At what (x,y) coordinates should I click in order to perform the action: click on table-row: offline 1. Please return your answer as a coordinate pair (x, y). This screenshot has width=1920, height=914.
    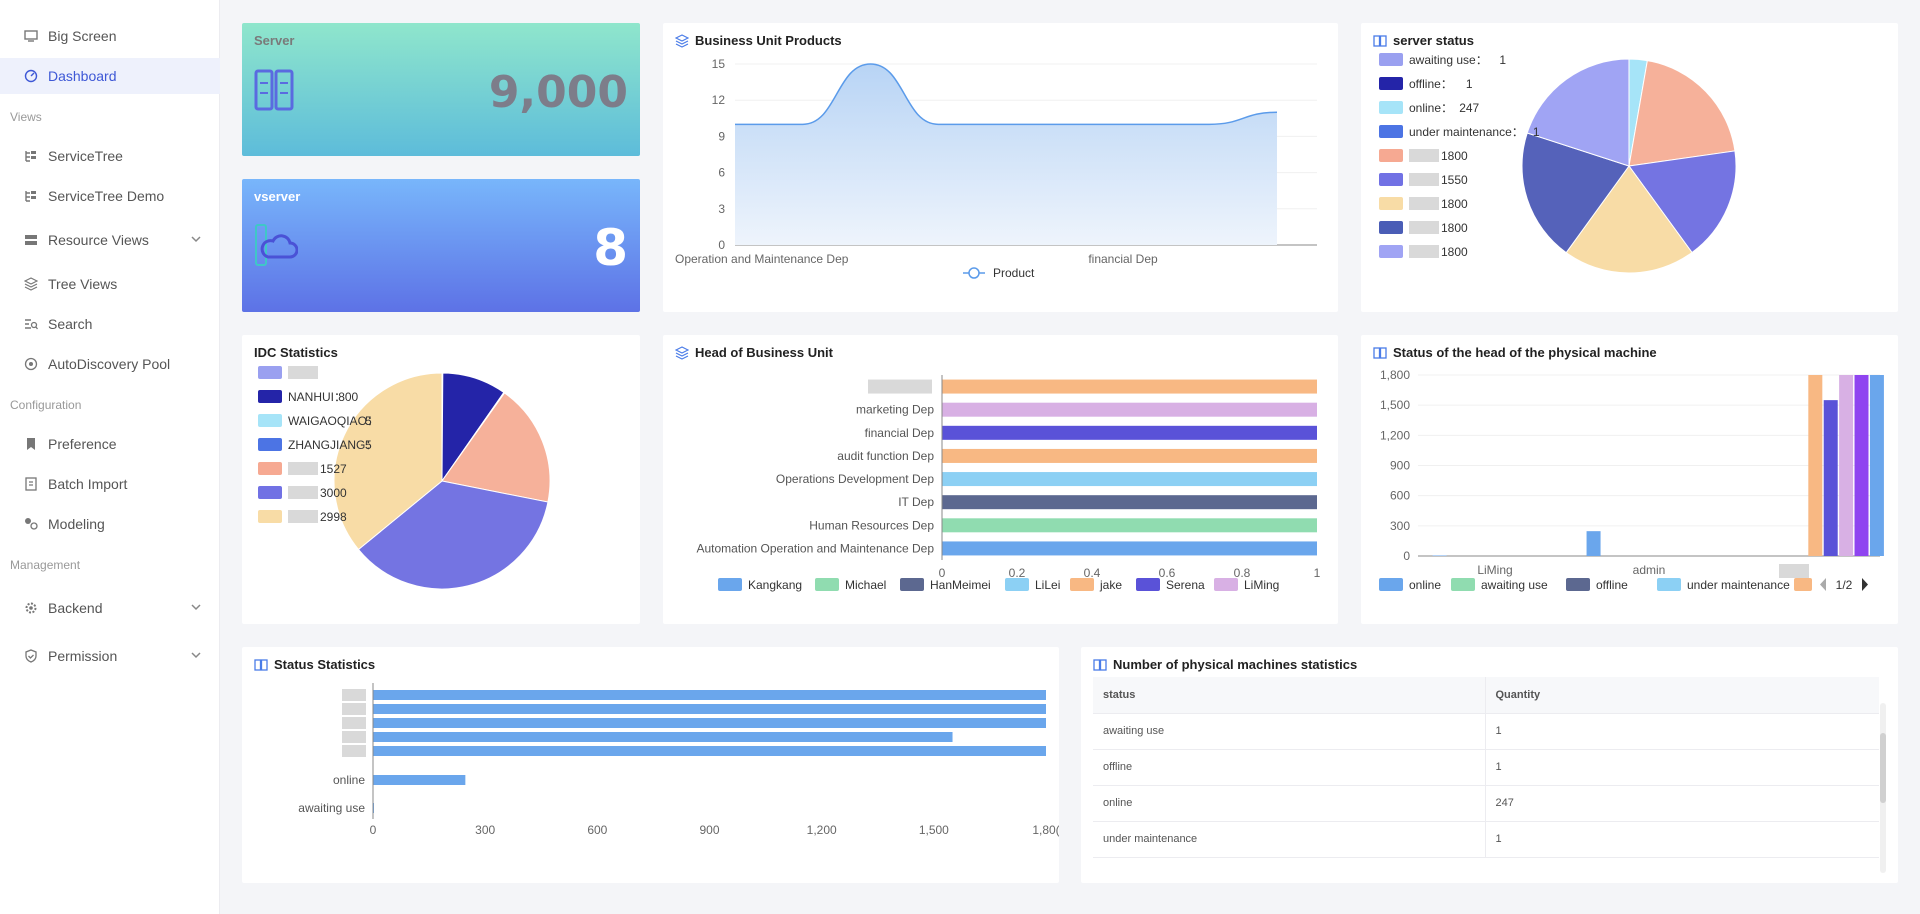
    Looking at the image, I should click on (1486, 767).